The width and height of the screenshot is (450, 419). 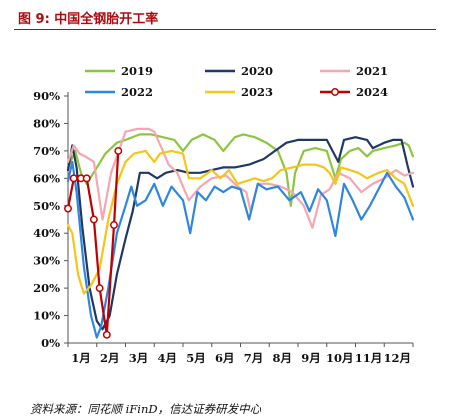 I want to click on y-tick-label: 80%, so click(x=46, y=123).